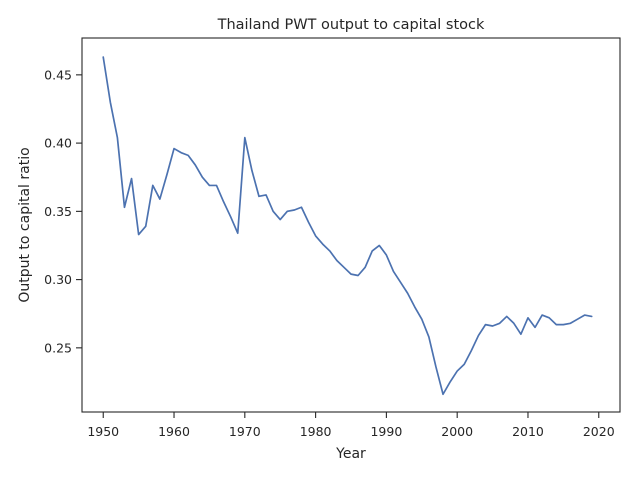  I want to click on x-axis-ticks: 1950 1960 1970 1980 1990 2000 2010 2020, so click(351, 425).